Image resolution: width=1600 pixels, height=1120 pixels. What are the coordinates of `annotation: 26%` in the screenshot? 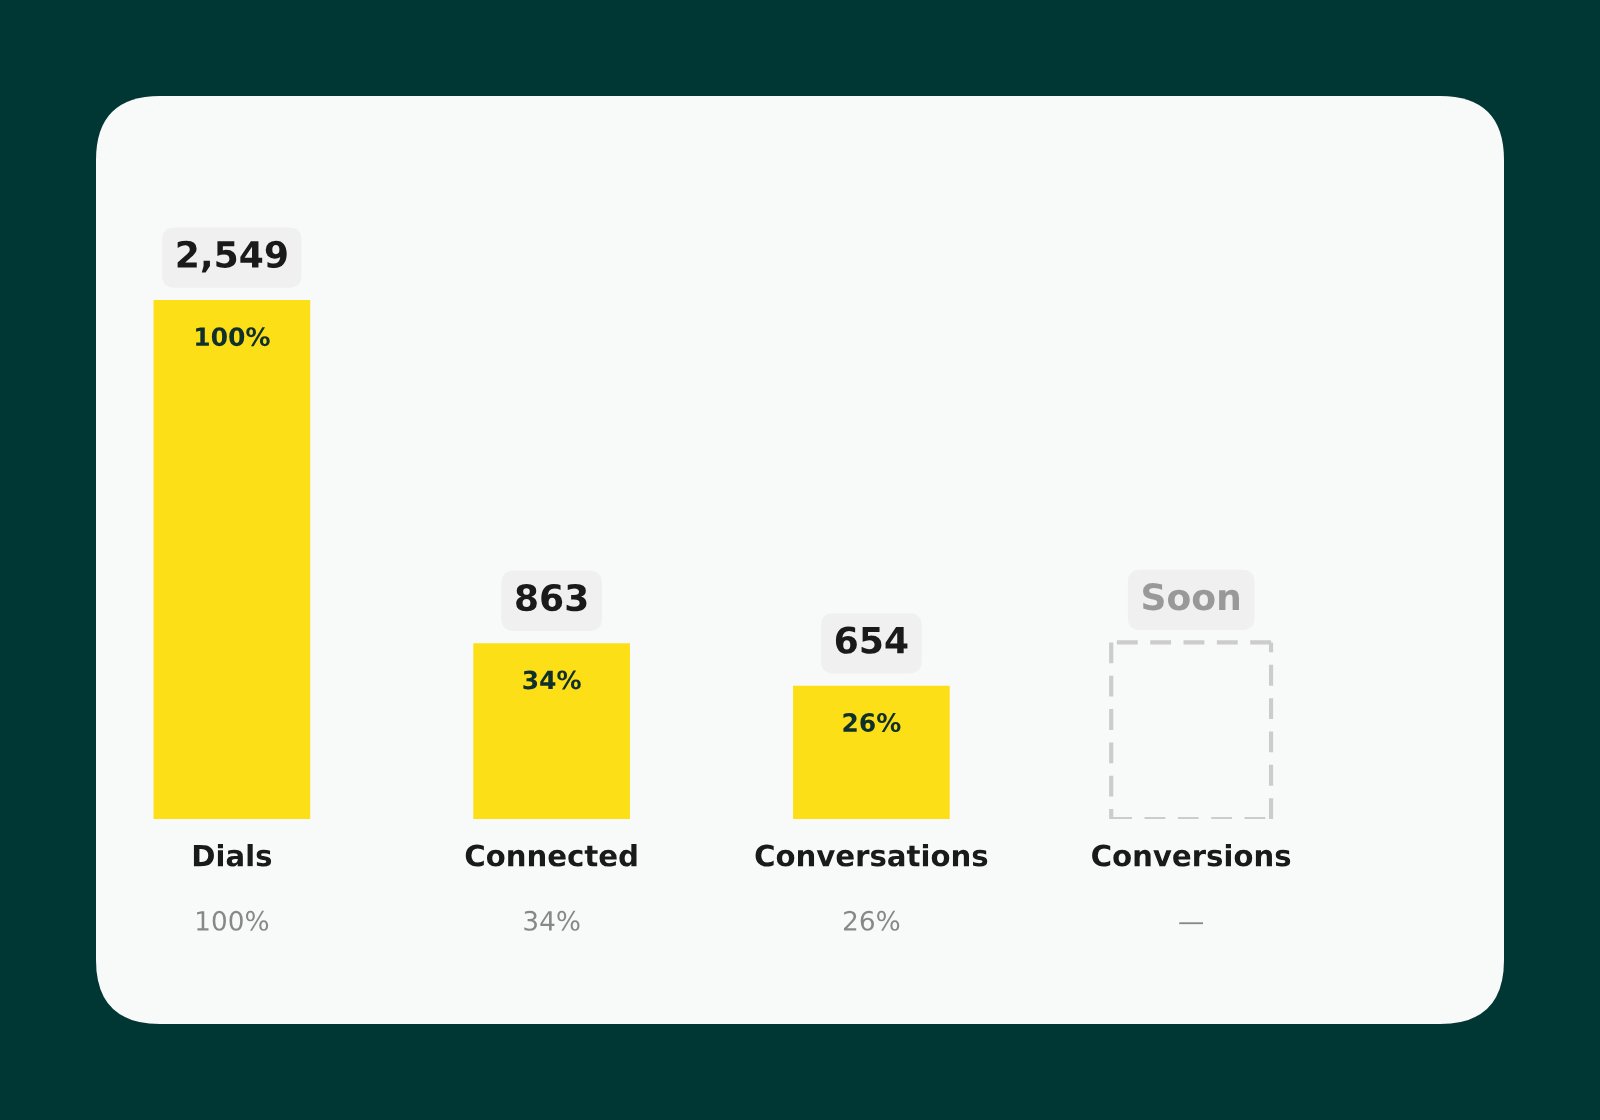 It's located at (872, 722).